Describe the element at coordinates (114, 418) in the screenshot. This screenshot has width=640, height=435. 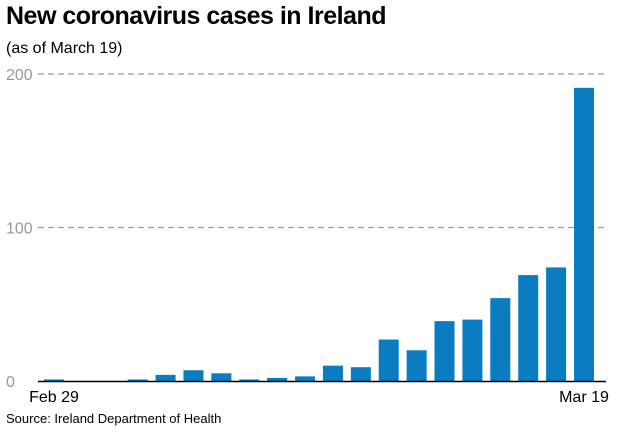
I see `source-note: Source: Ireland Department of Health` at that location.